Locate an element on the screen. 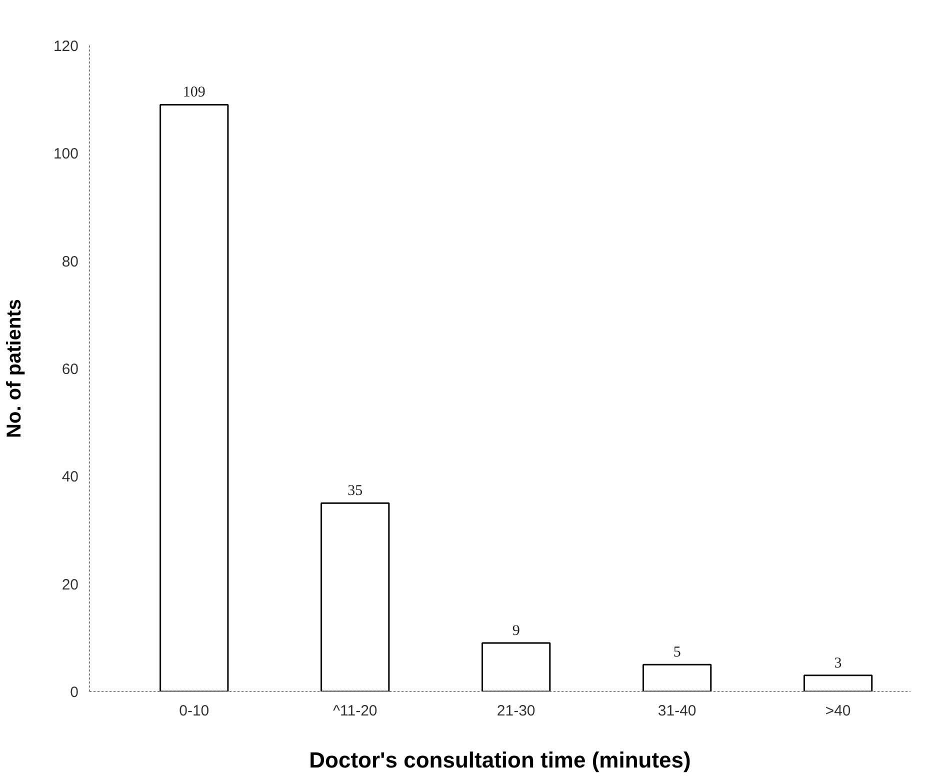 The height and width of the screenshot is (784, 938). y-tick-label: 120 is located at coordinates (66, 46).